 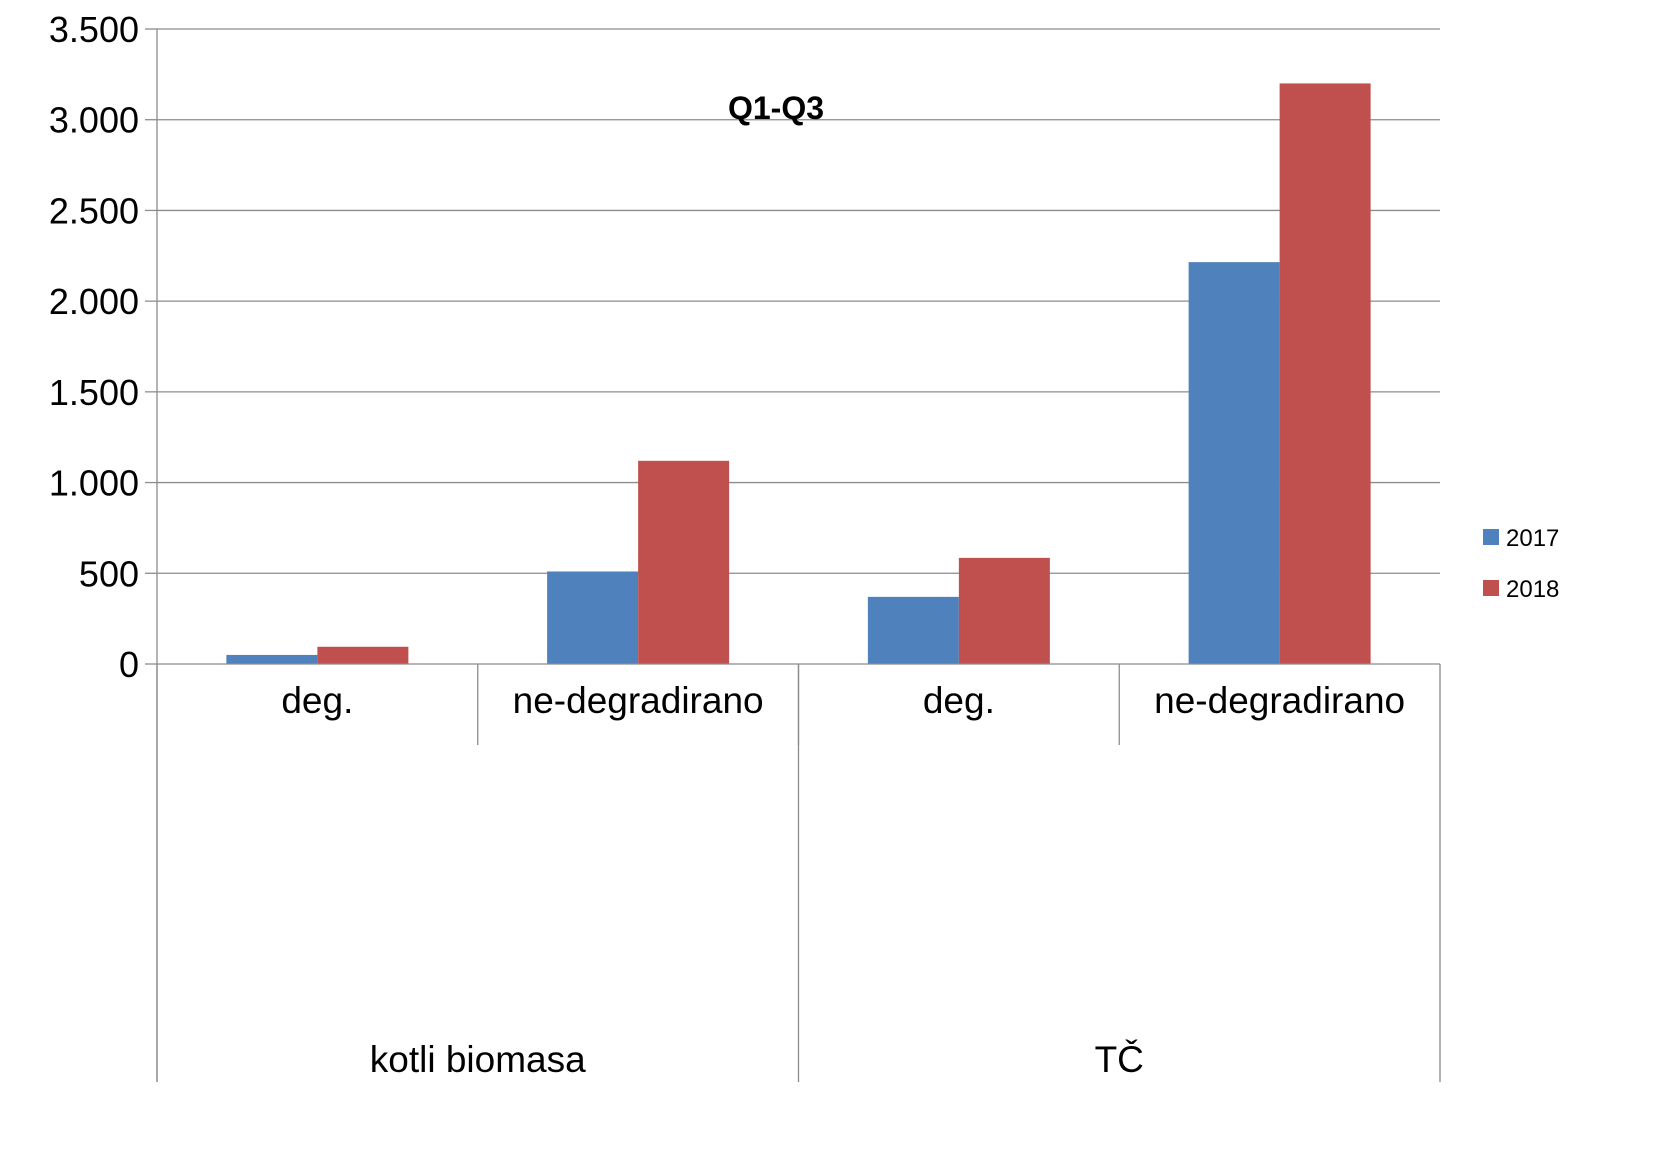 What do you see at coordinates (1491, 588) in the screenshot?
I see `legend-swatch-2018` at bounding box center [1491, 588].